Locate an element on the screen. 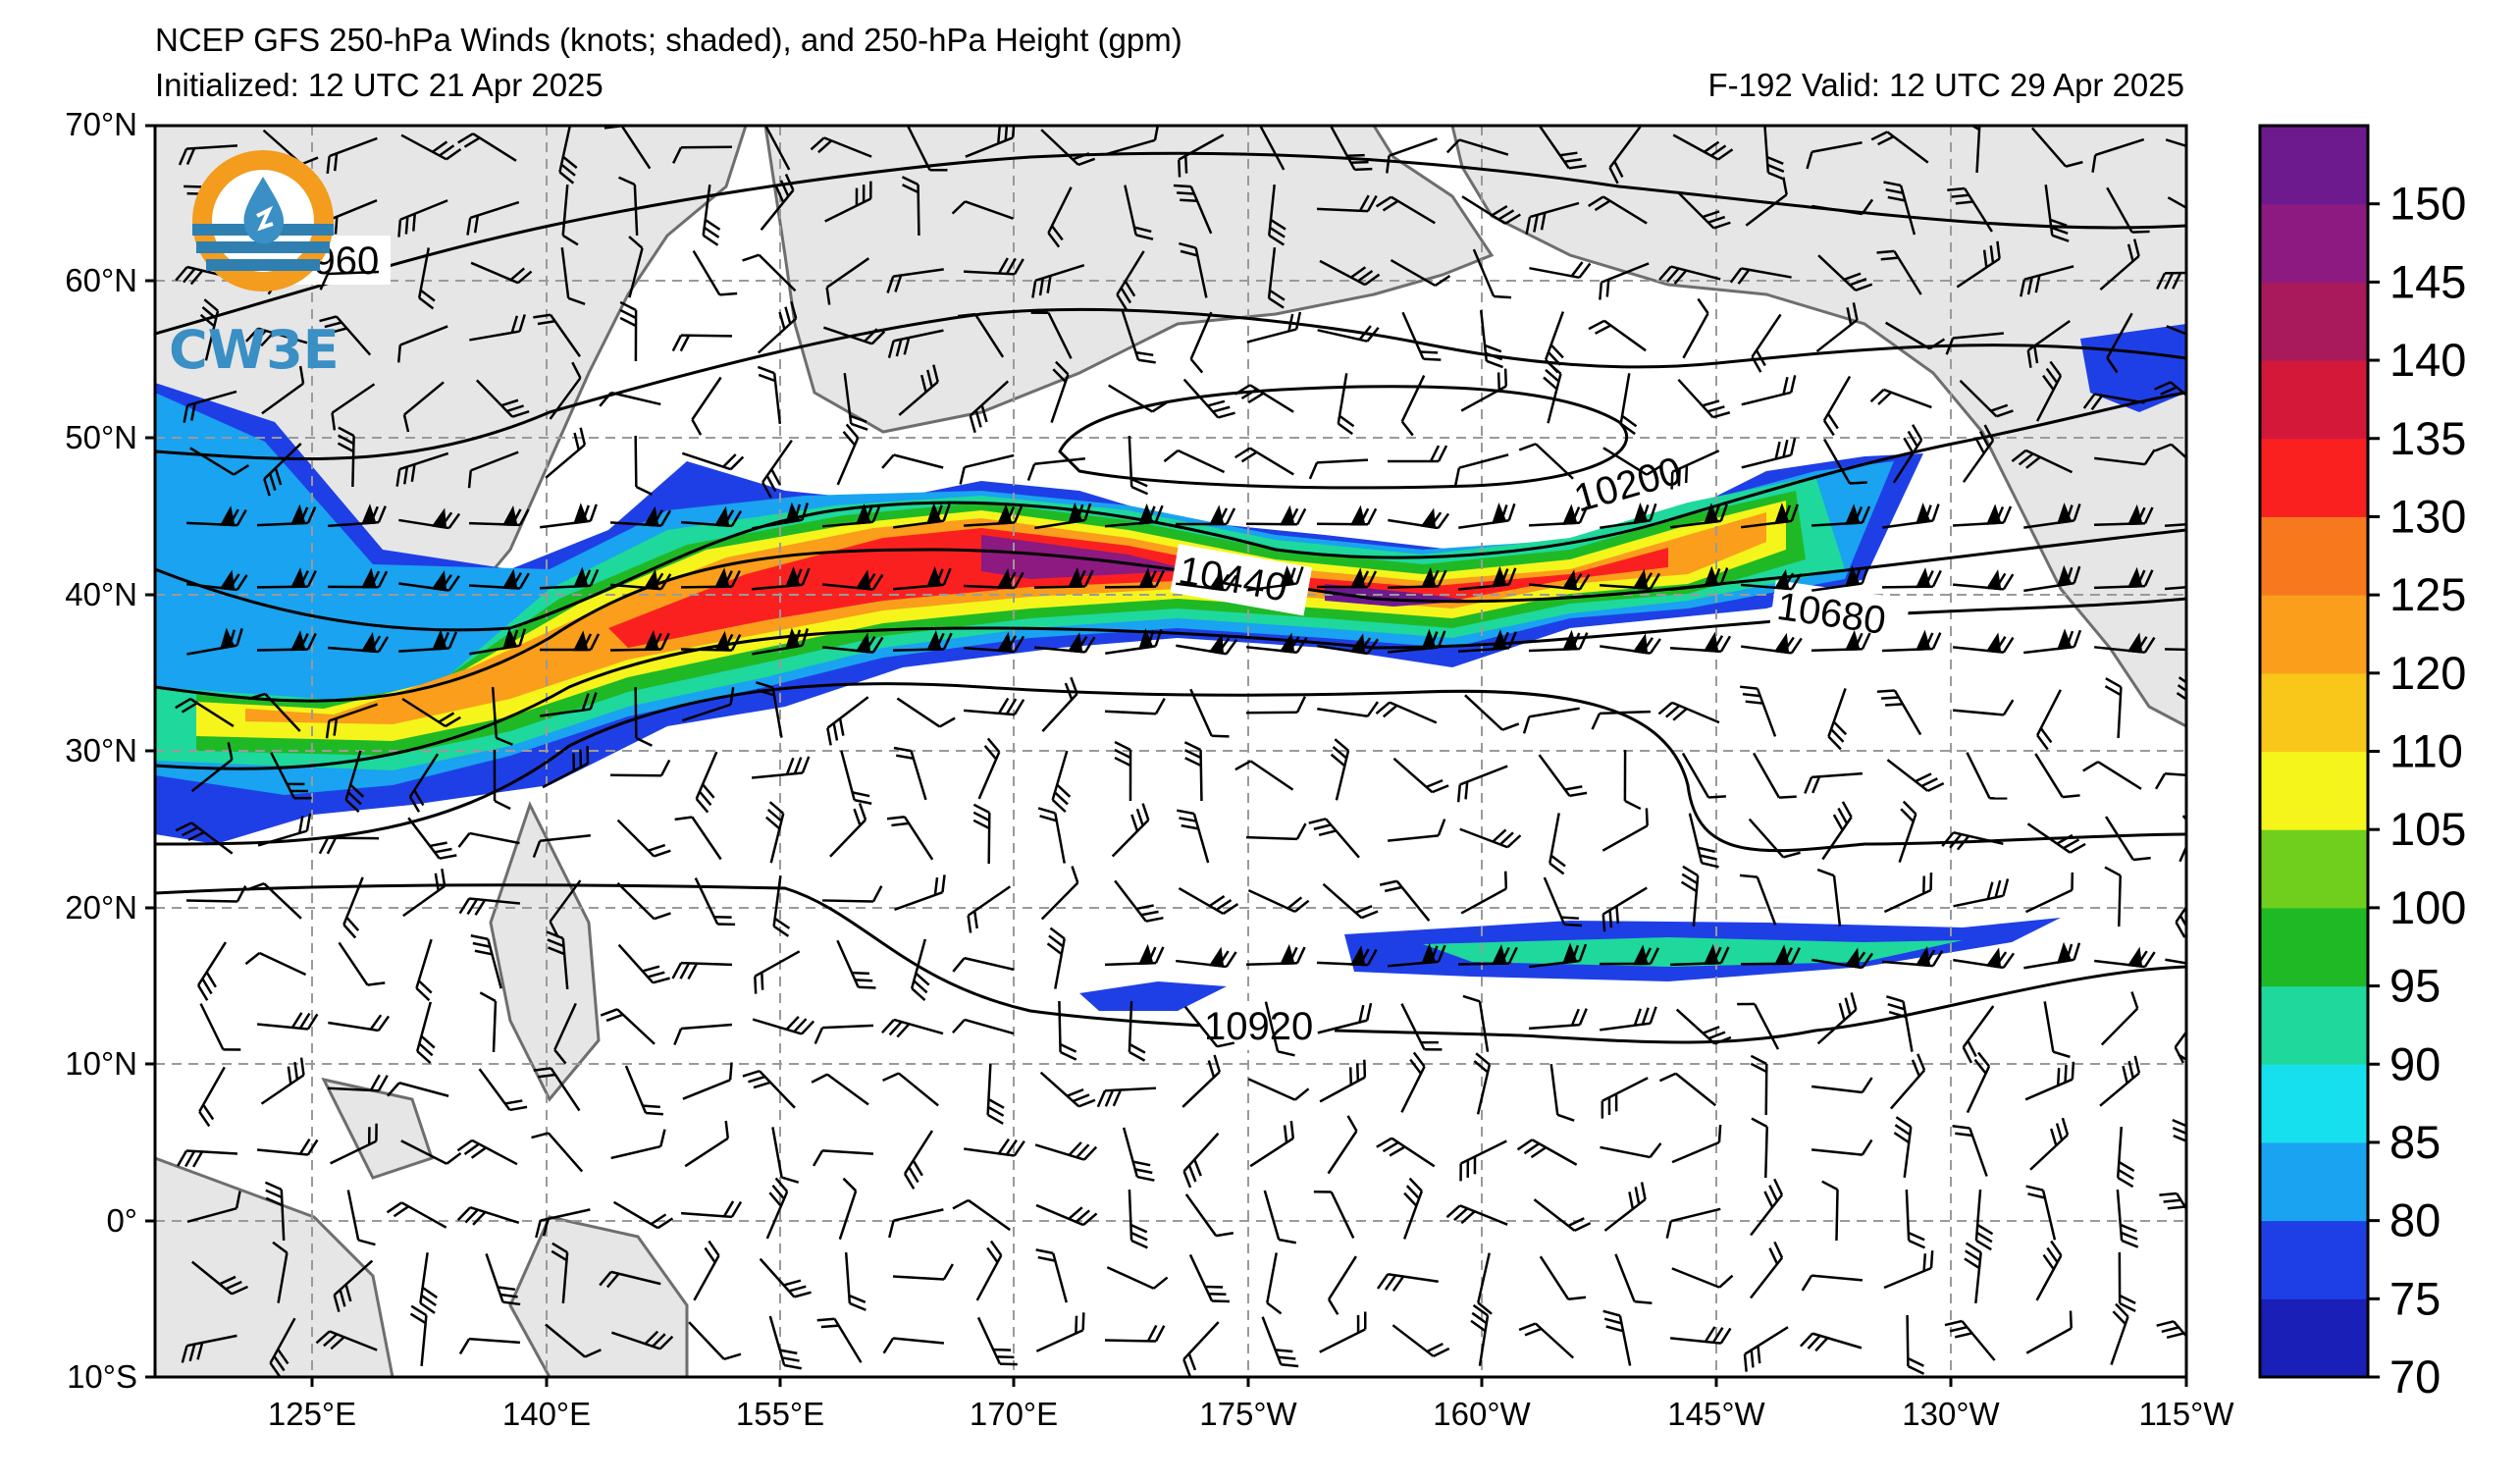 This screenshot has width=2520, height=1483. lat-label-0: 0° is located at coordinates (121, 1221).